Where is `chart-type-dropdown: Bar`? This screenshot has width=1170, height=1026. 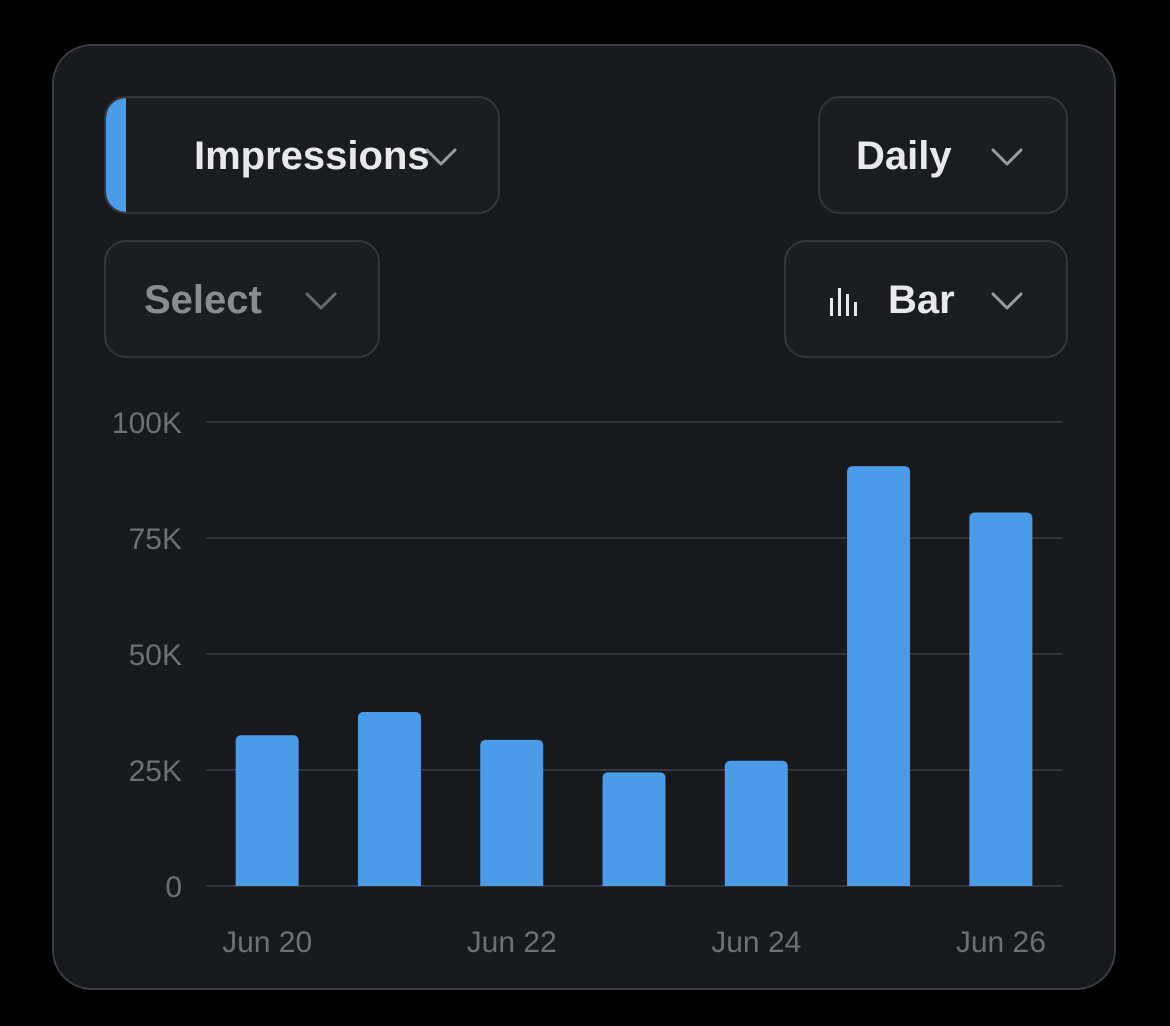
chart-type-dropdown: Bar is located at coordinates (926, 299).